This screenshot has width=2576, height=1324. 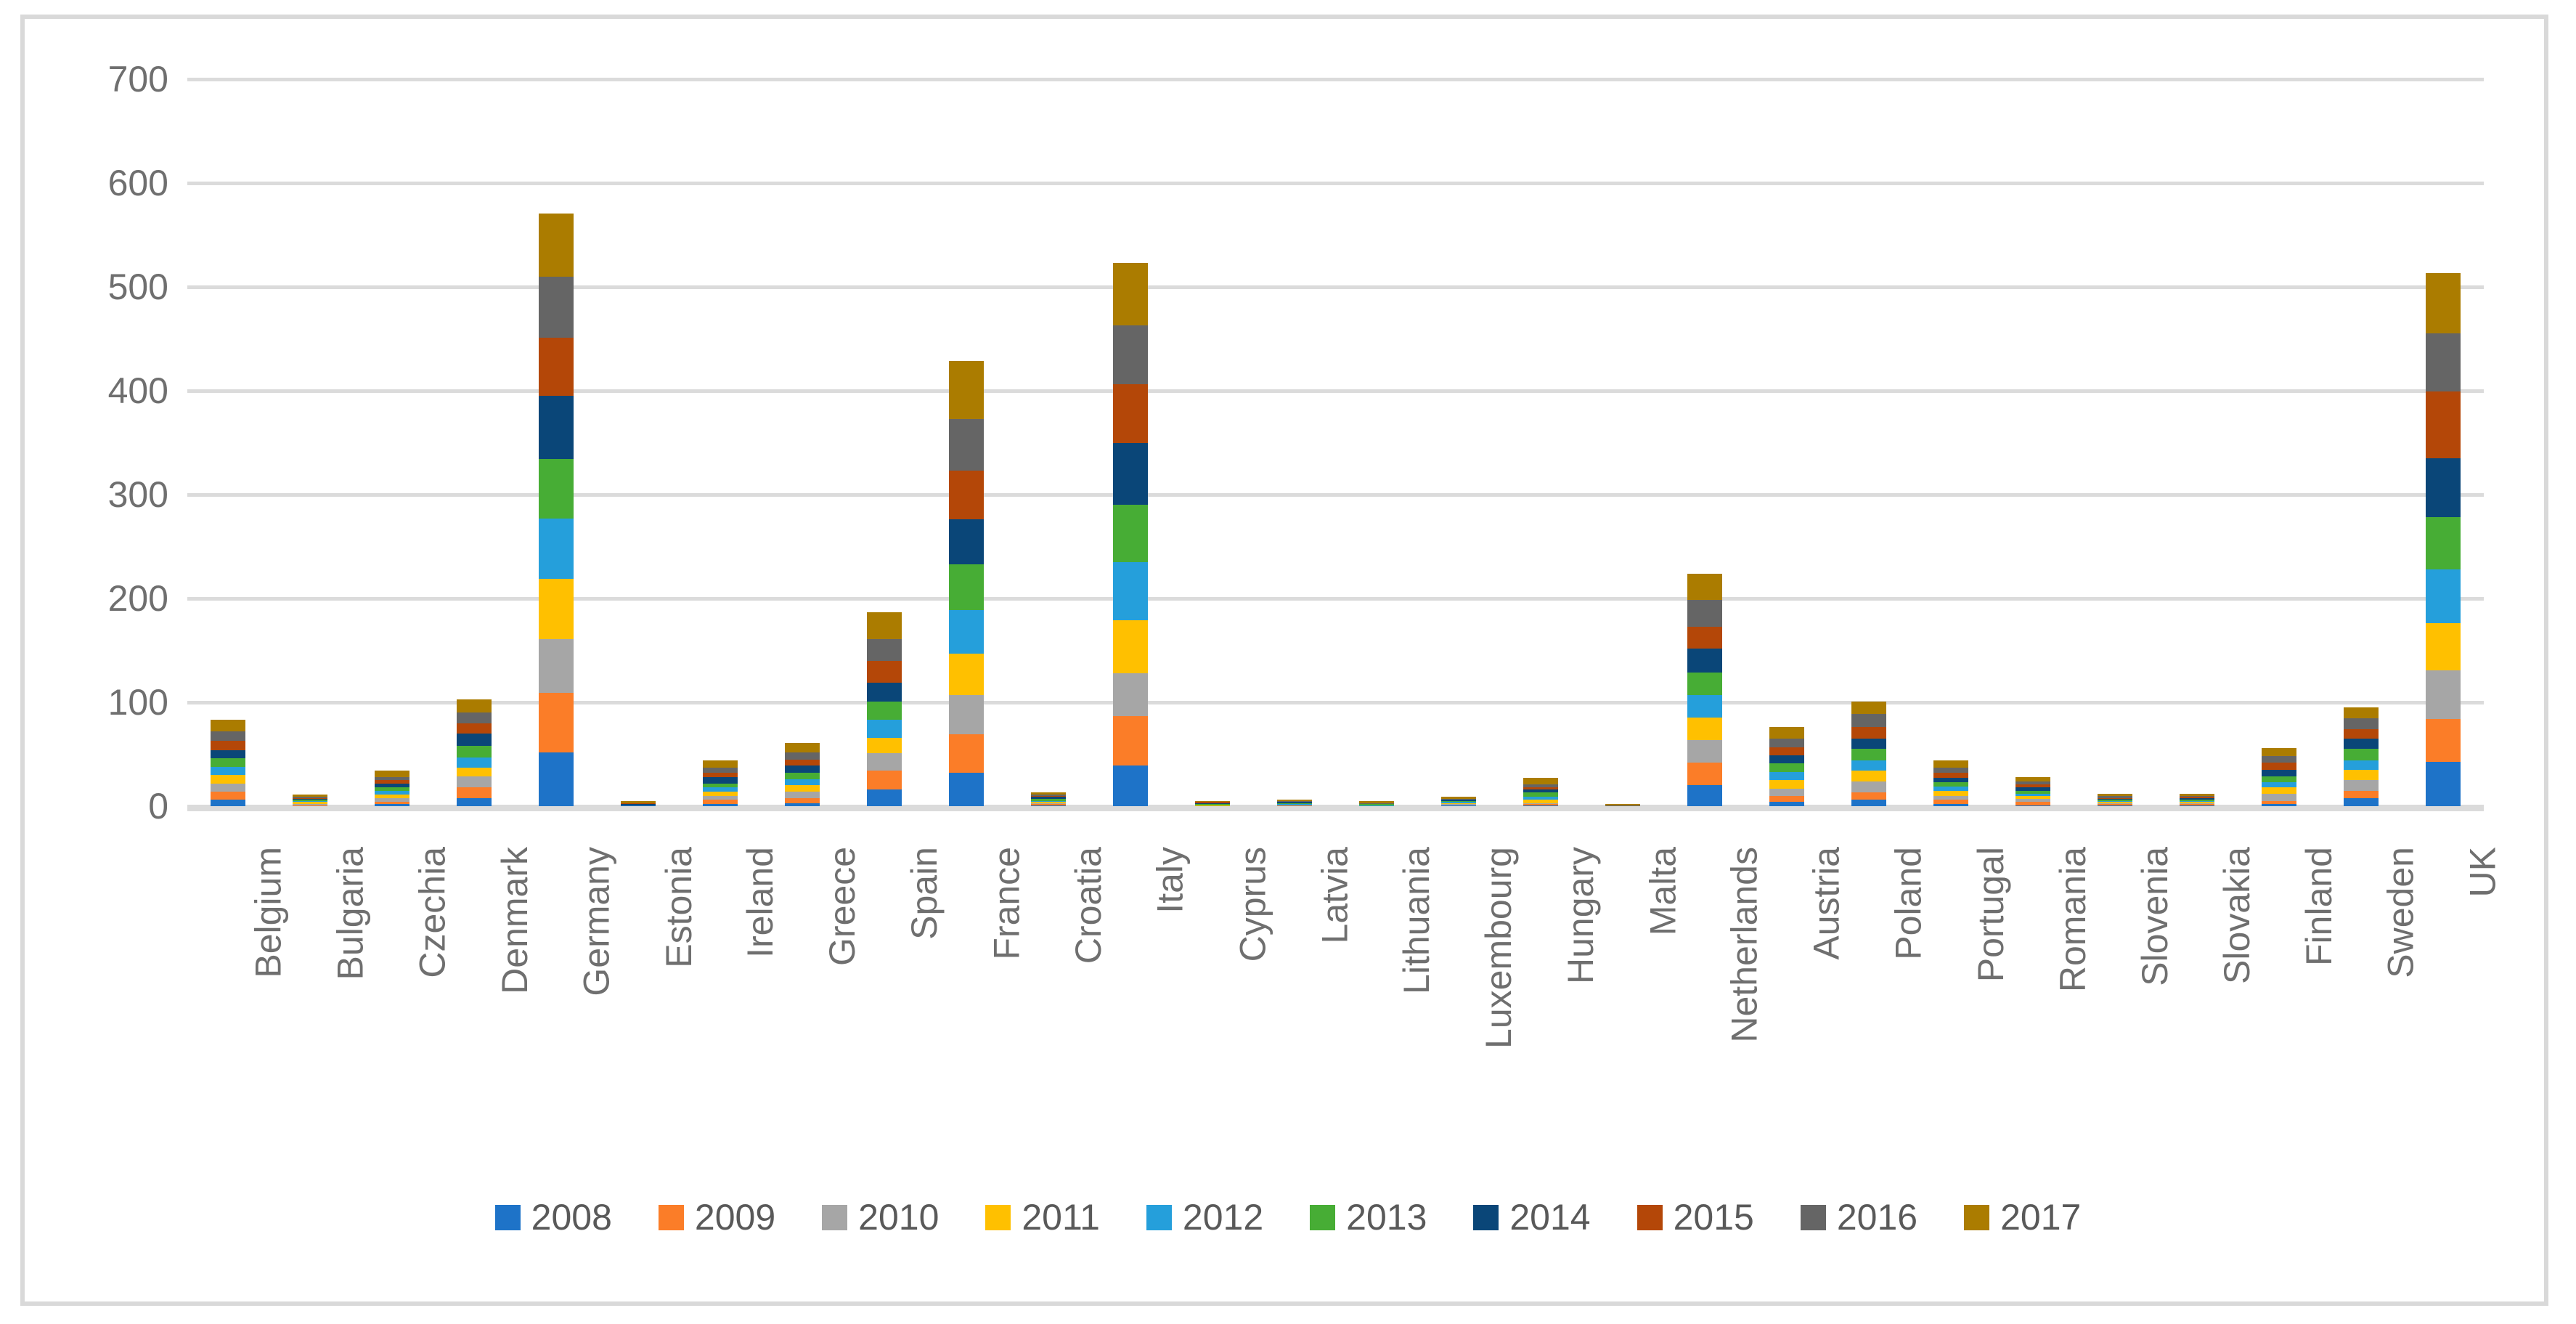 I want to click on bar-segment-hungary-2008, so click(x=1540, y=806).